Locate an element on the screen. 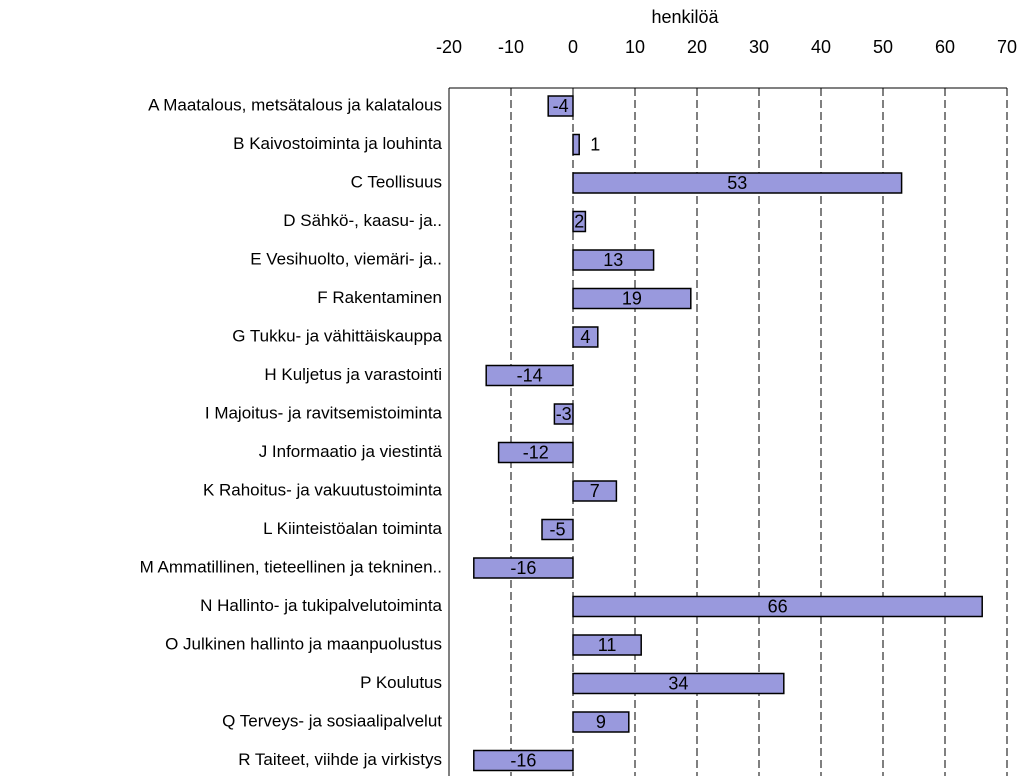 This screenshot has height=776, width=1024. y-tick-label: O Julkinen hallinto ja maanpuolustus is located at coordinates (303, 643).